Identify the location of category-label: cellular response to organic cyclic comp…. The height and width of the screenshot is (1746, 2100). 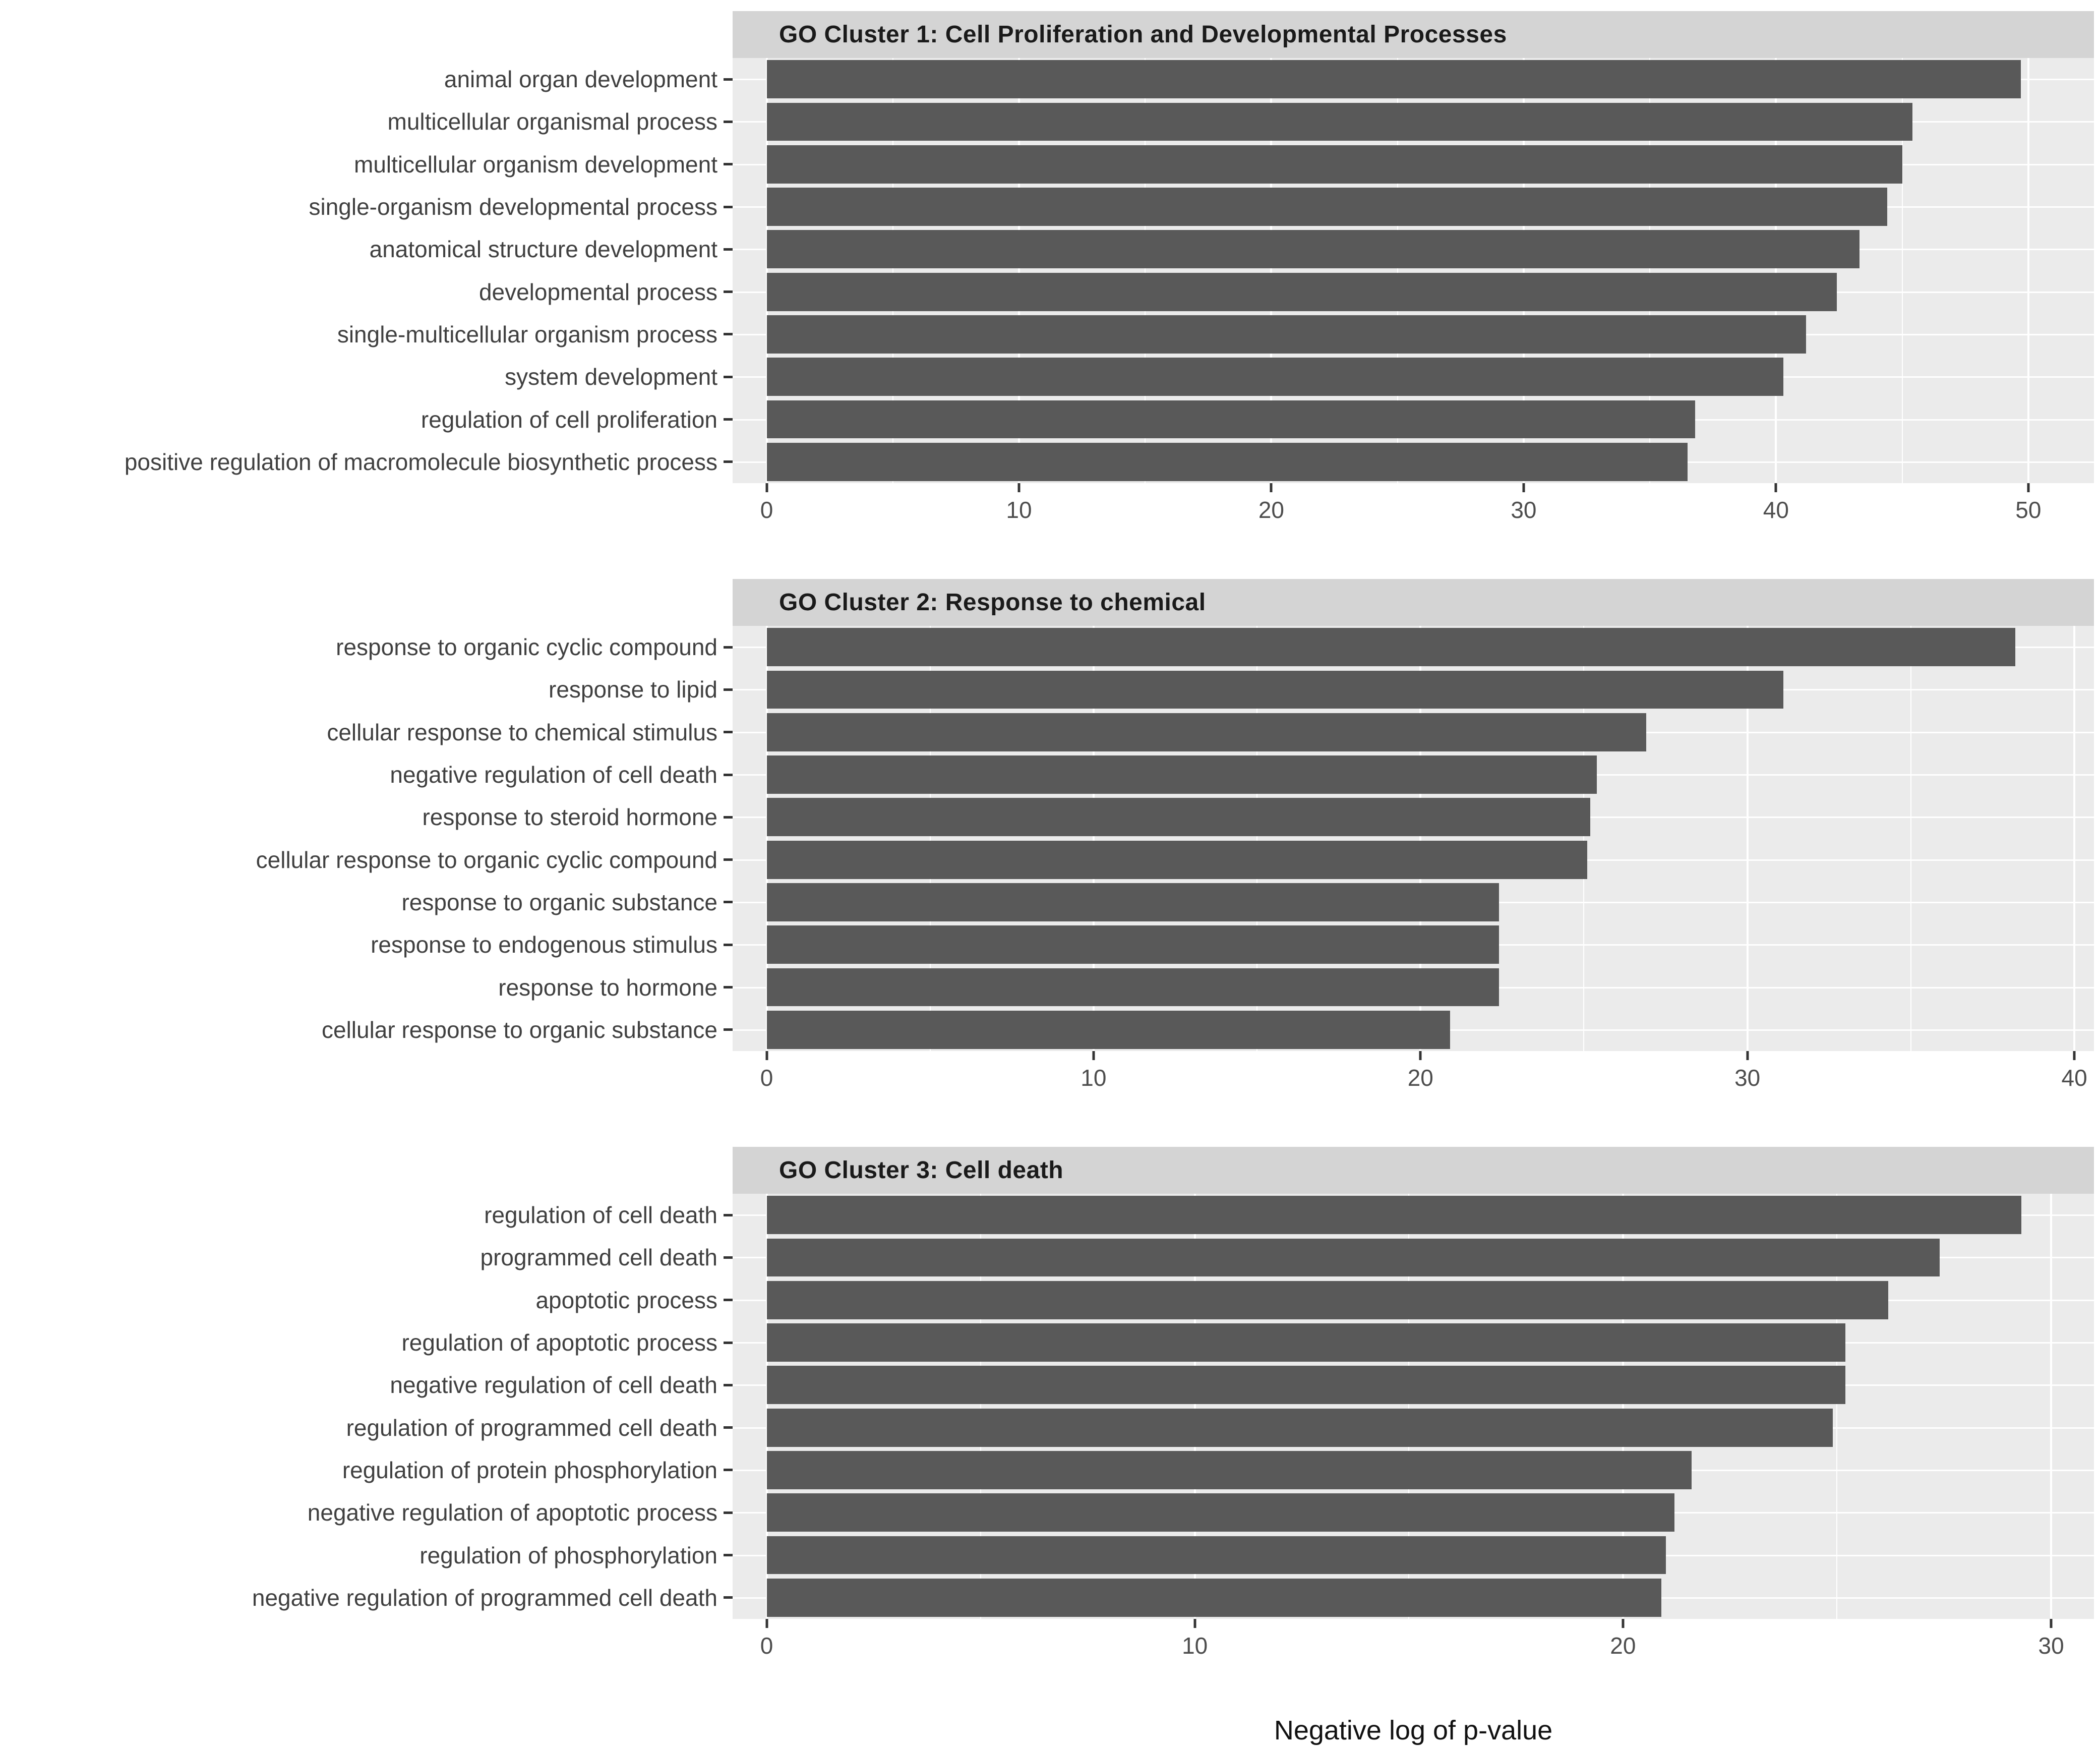
(486, 859).